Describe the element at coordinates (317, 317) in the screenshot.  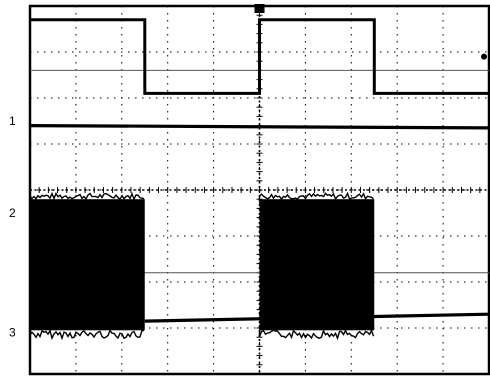
I see `ch3-baseline` at that location.